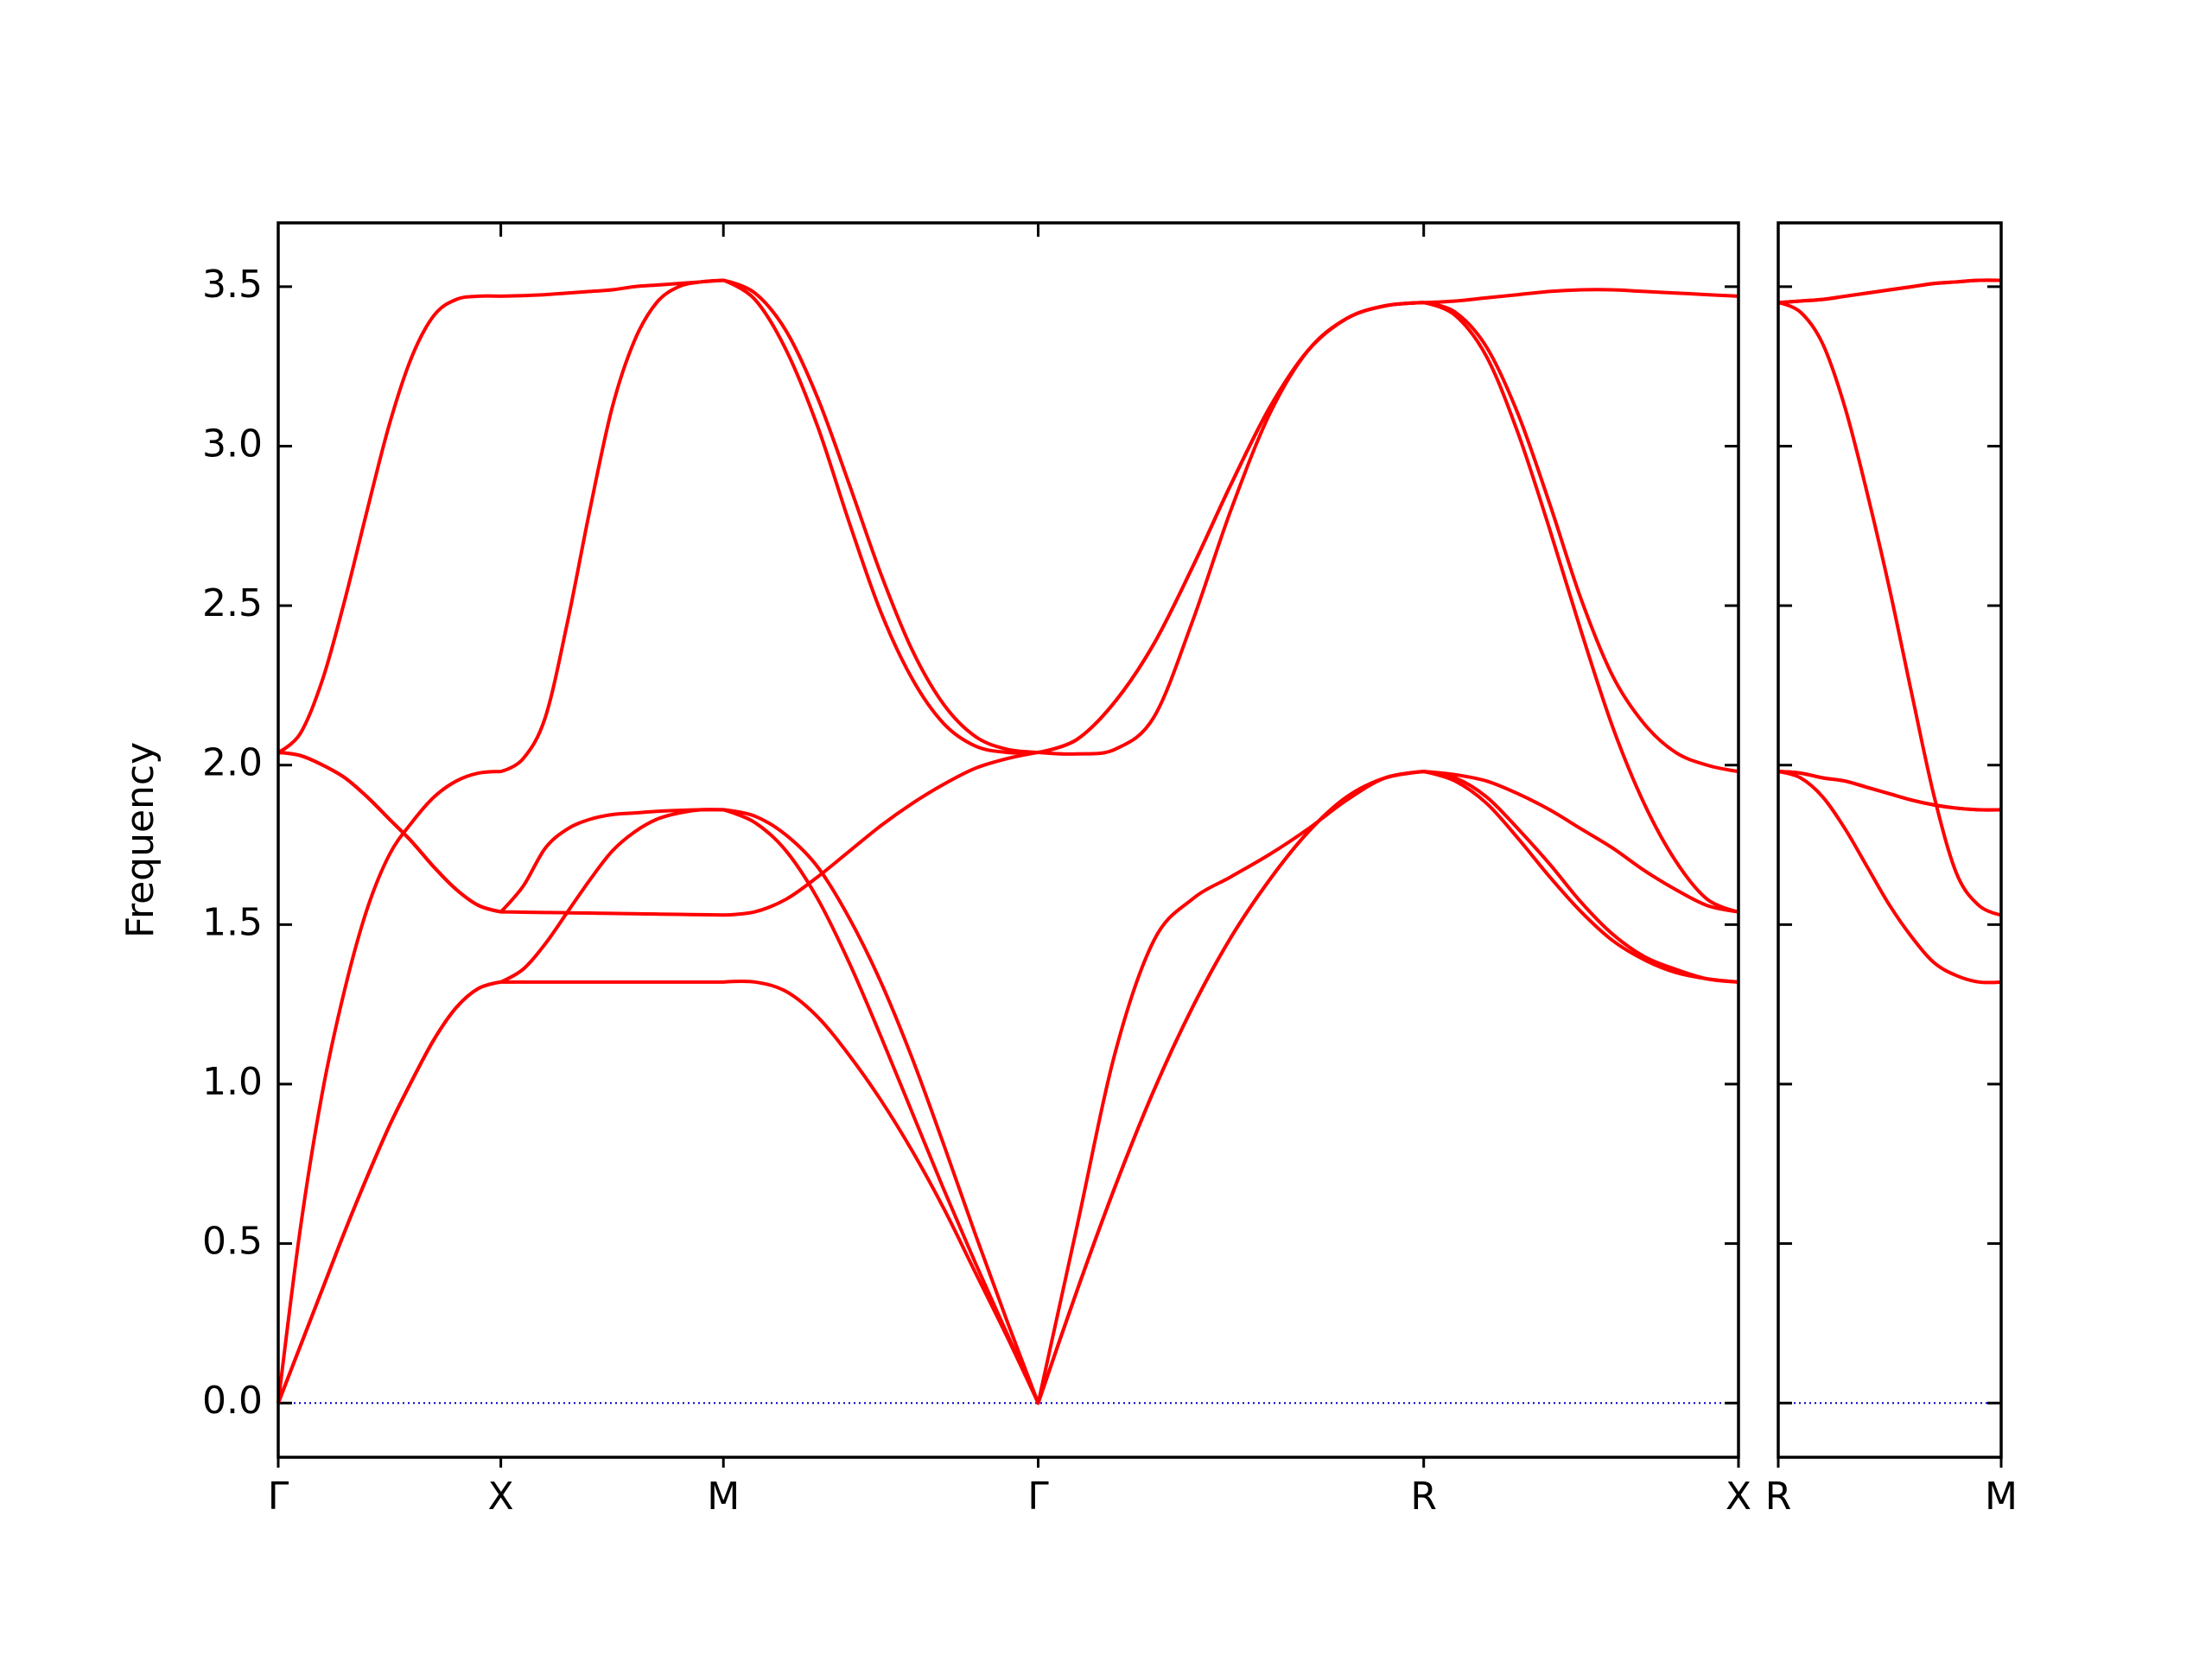 Image resolution: width=2212 pixels, height=1662 pixels. I want to click on plot-frame, so click(1890, 840).